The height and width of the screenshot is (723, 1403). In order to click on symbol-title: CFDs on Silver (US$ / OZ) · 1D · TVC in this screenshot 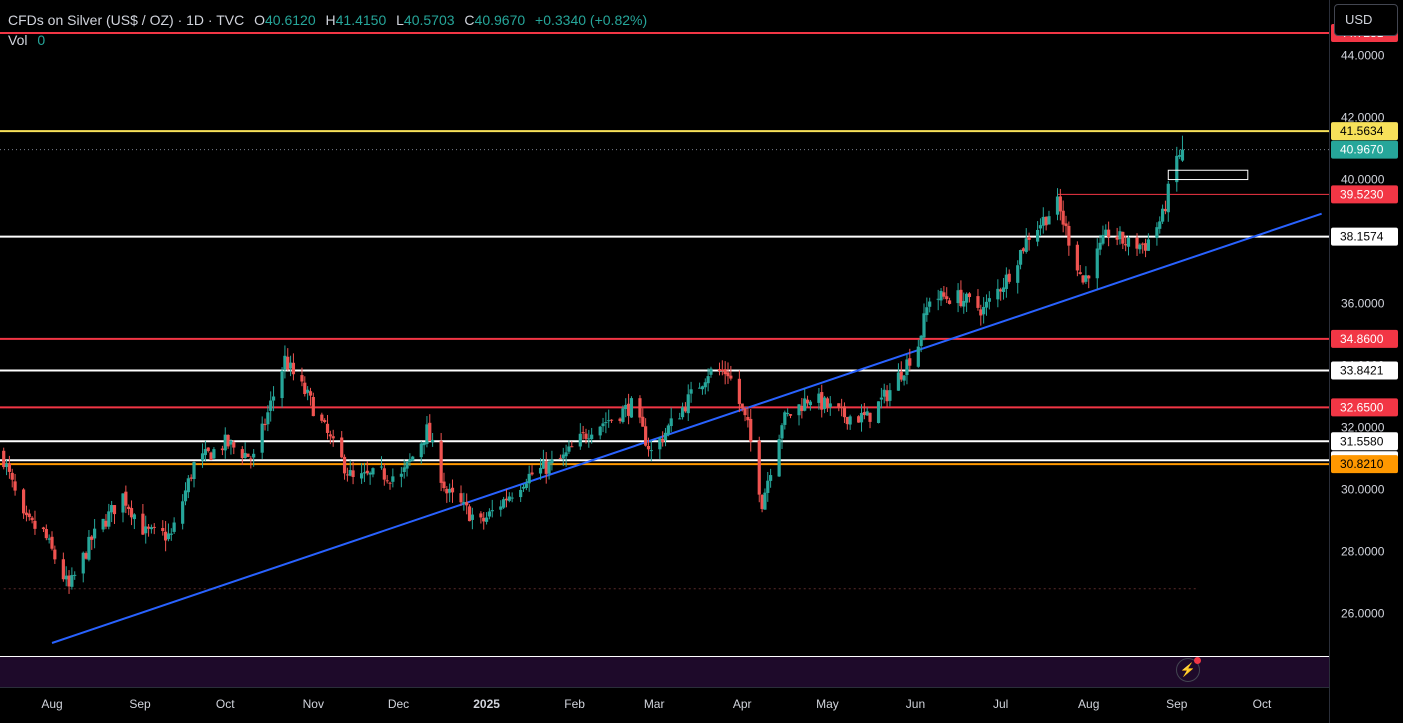, I will do `click(126, 20)`.